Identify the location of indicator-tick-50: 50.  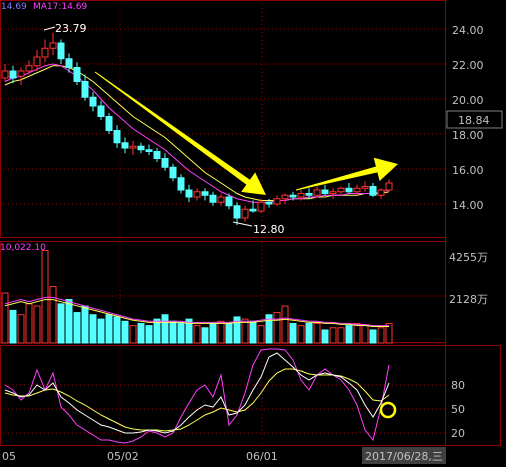
(458, 409).